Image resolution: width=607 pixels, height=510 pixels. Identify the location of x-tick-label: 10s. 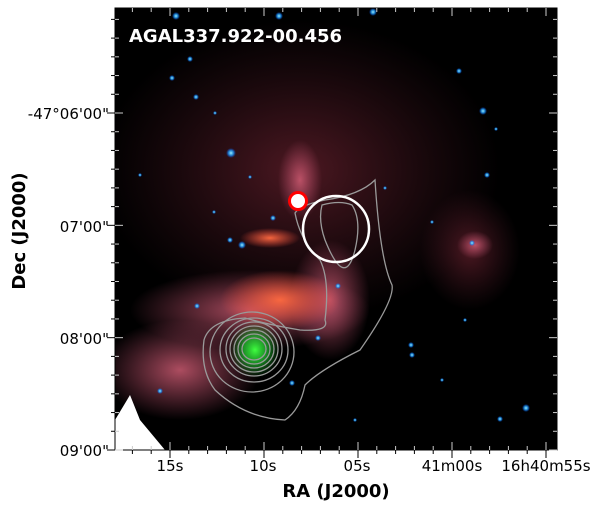
(263, 466).